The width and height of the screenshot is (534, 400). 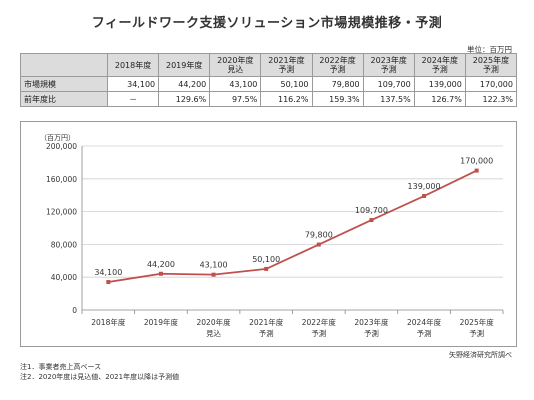 I want to click on data-label: 79,800, so click(x=319, y=235).